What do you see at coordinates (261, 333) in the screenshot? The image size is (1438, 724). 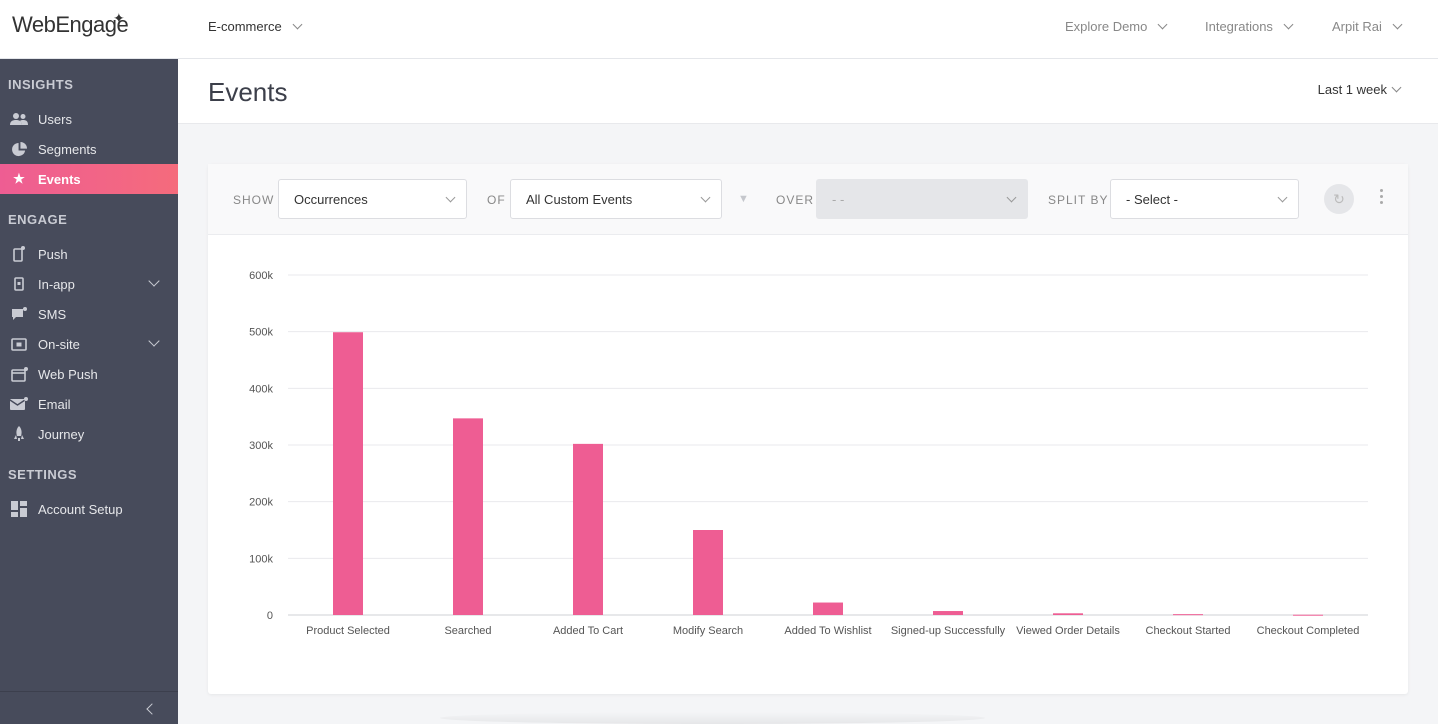 I see `y-tick-label: 500k` at bounding box center [261, 333].